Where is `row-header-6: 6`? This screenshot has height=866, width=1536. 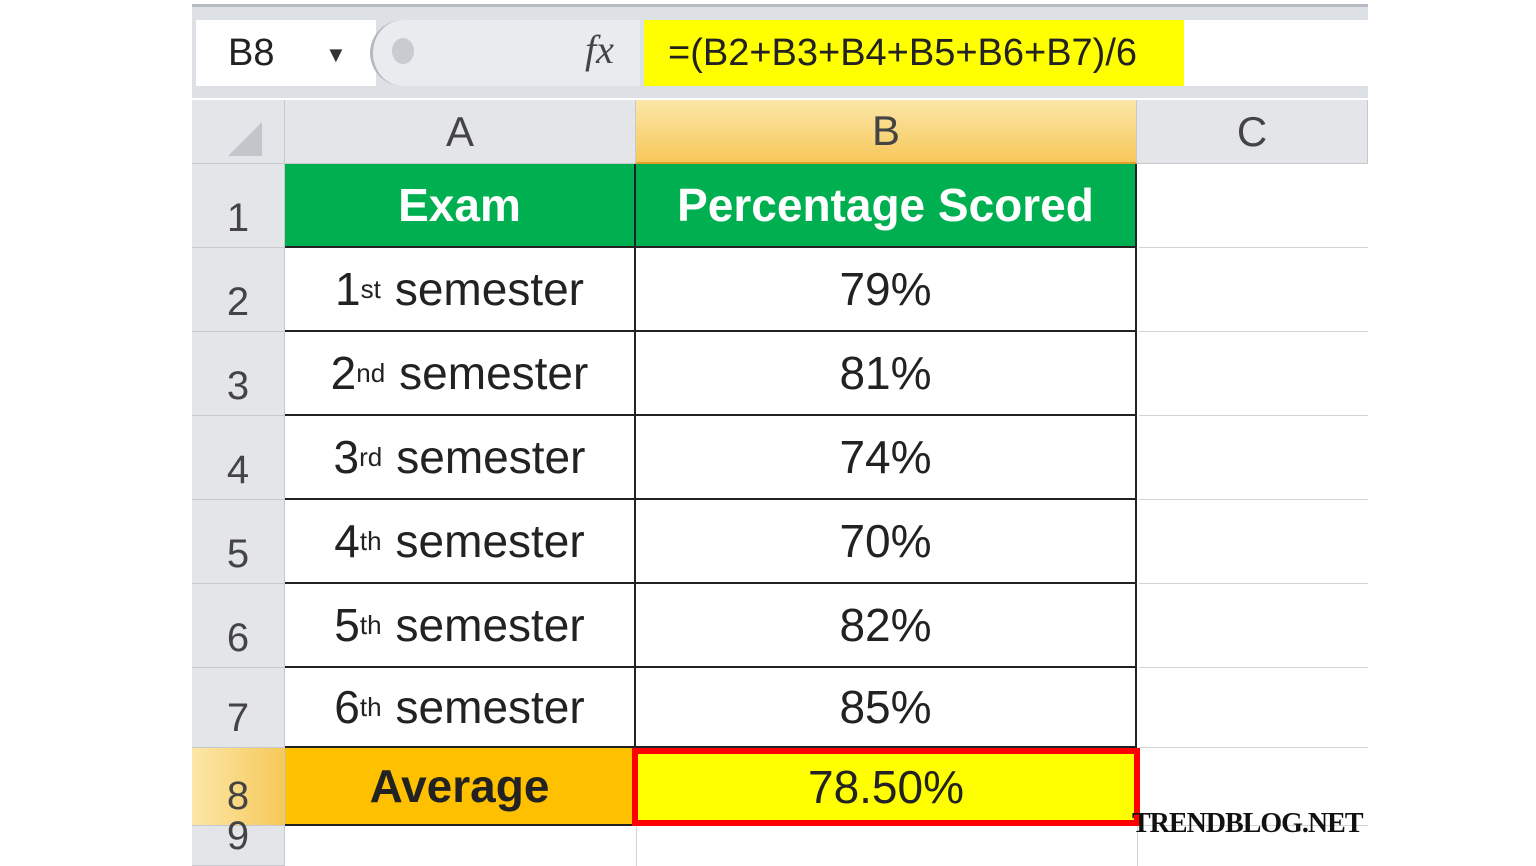
row-header-6: 6 is located at coordinates (238, 626).